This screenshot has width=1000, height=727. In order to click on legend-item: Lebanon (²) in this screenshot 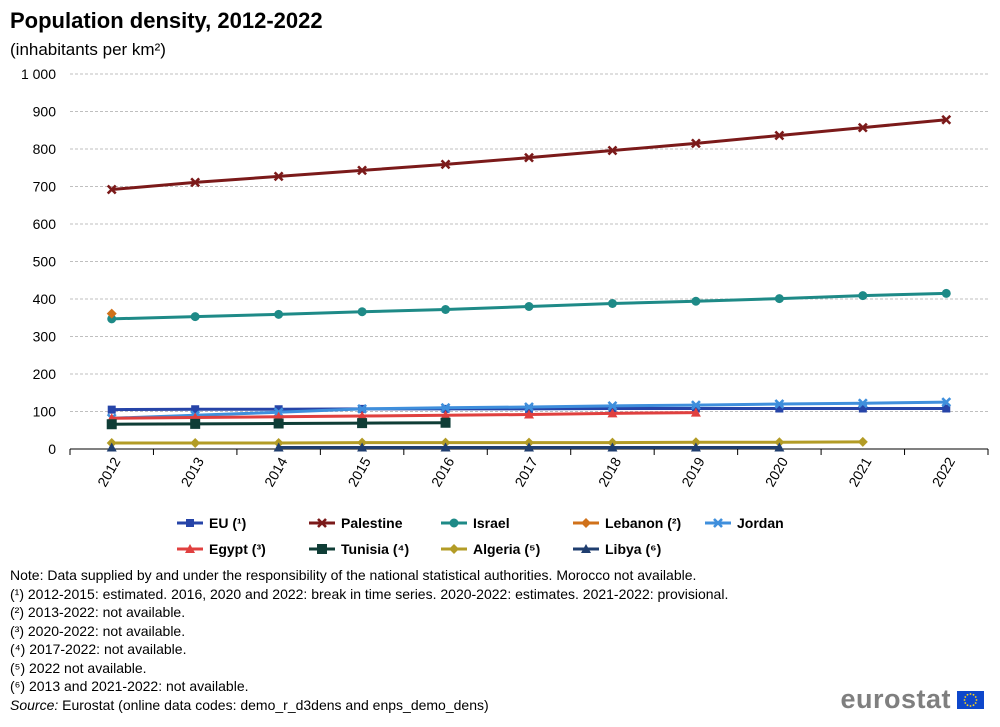, I will do `click(637, 523)`.